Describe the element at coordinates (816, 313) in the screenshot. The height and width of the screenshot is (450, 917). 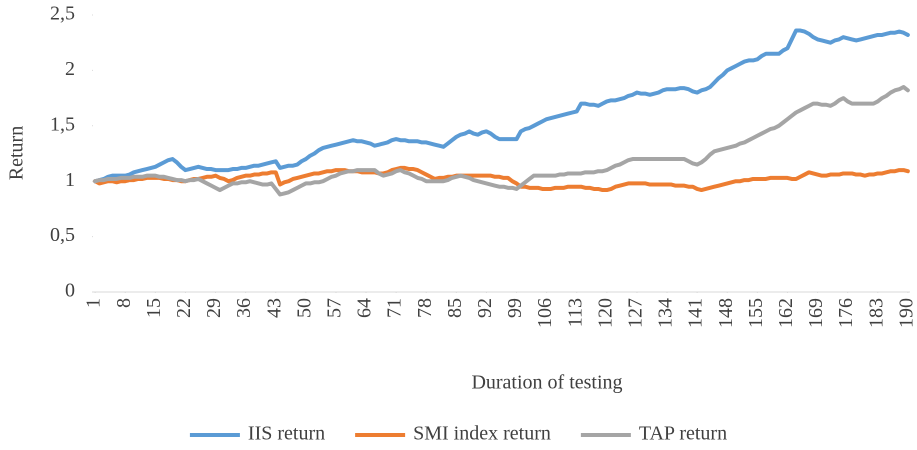
I see `x-tick-label: 169` at that location.